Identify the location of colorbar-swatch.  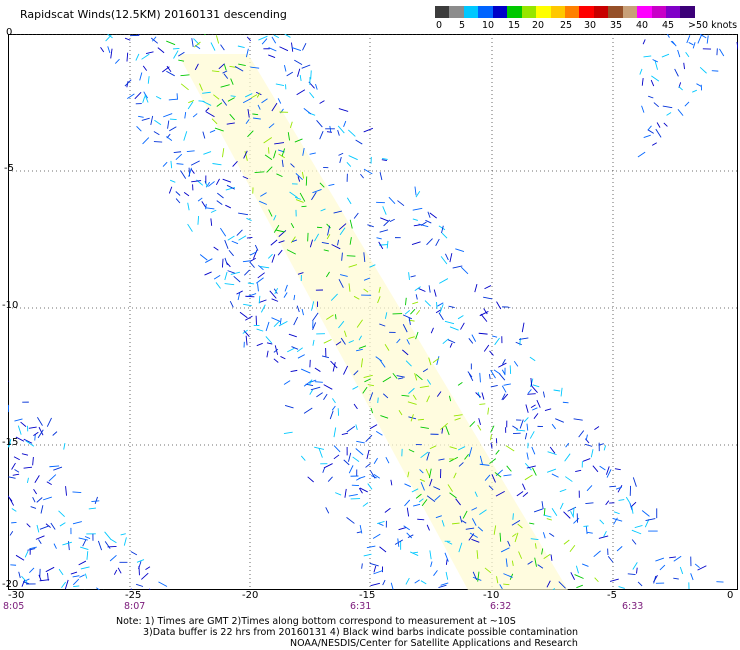
(456, 12).